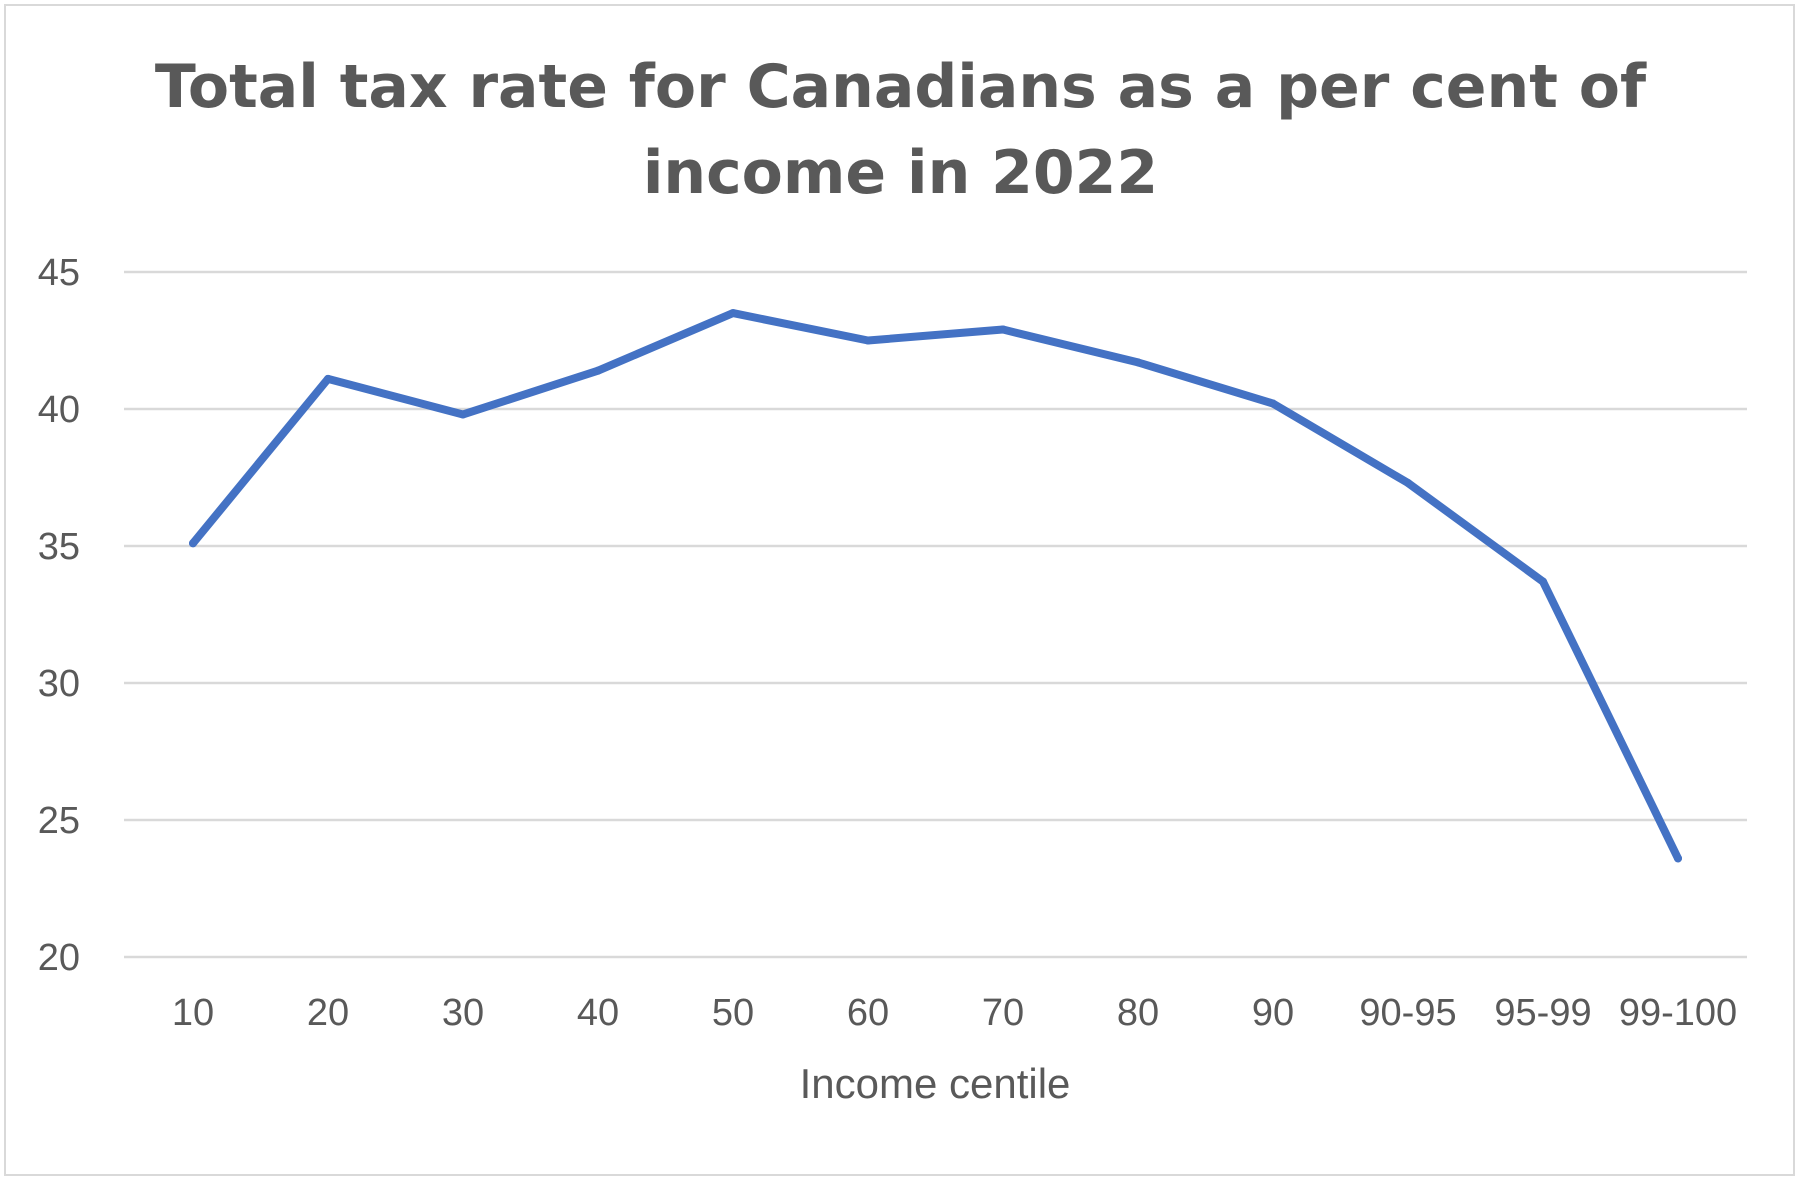 This screenshot has width=1801, height=1182. I want to click on x-axis-tick-labels: 10 20 30 40 50 60 70 80 90 90-95 95-99 99-100, so click(954, 1013).